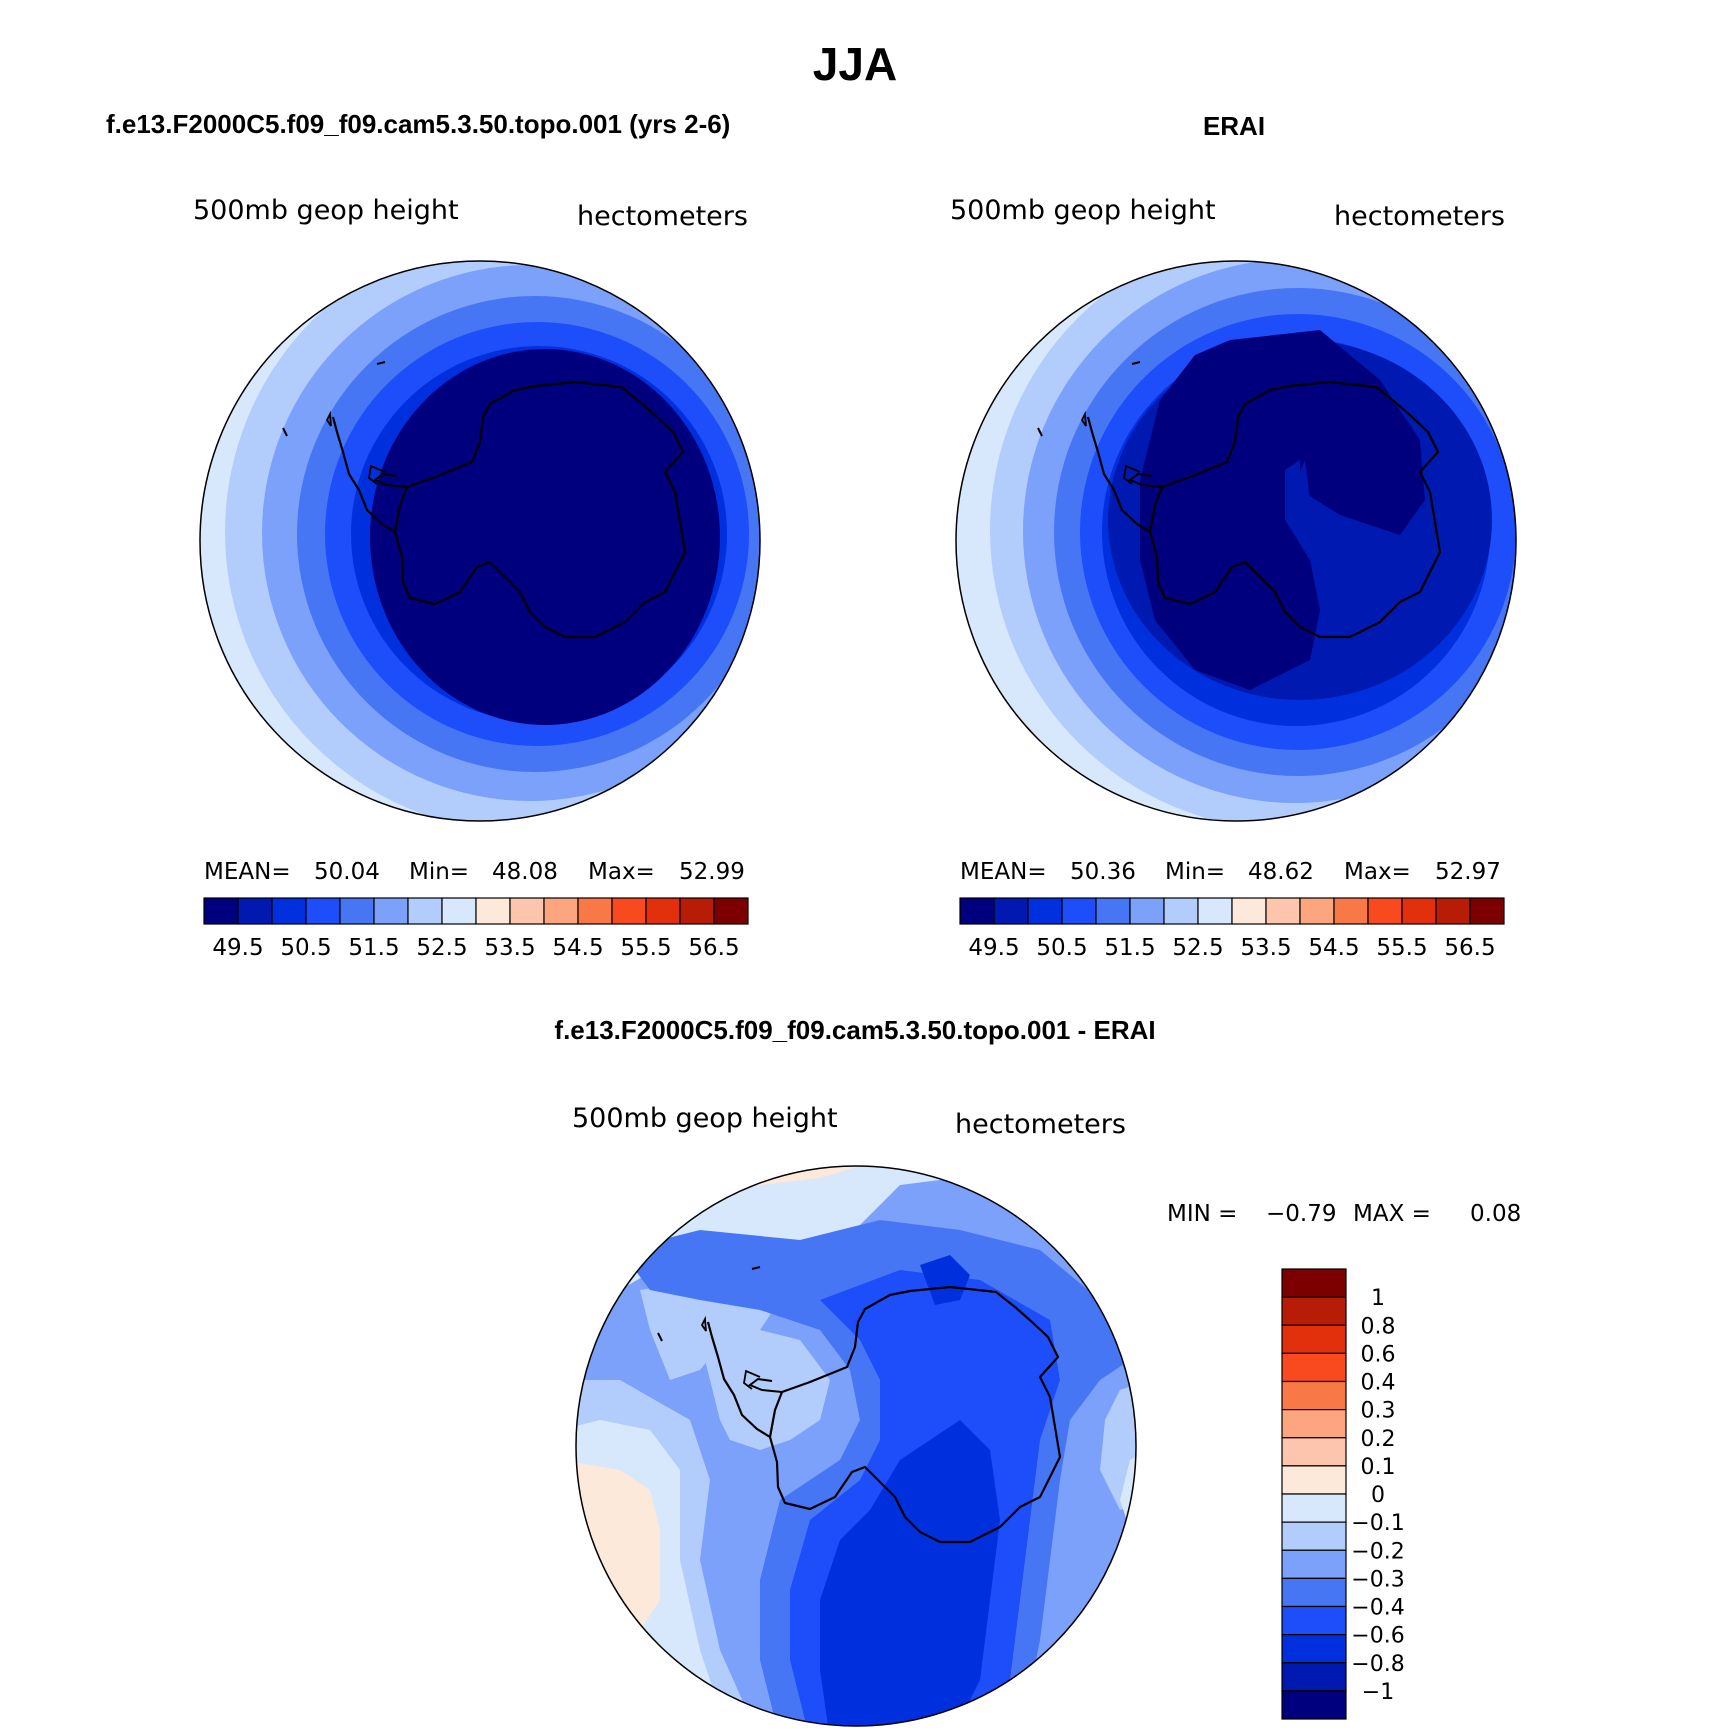 The image size is (1710, 1733). I want to click on colorbar-tick-label: −0.8, so click(1377, 1664).